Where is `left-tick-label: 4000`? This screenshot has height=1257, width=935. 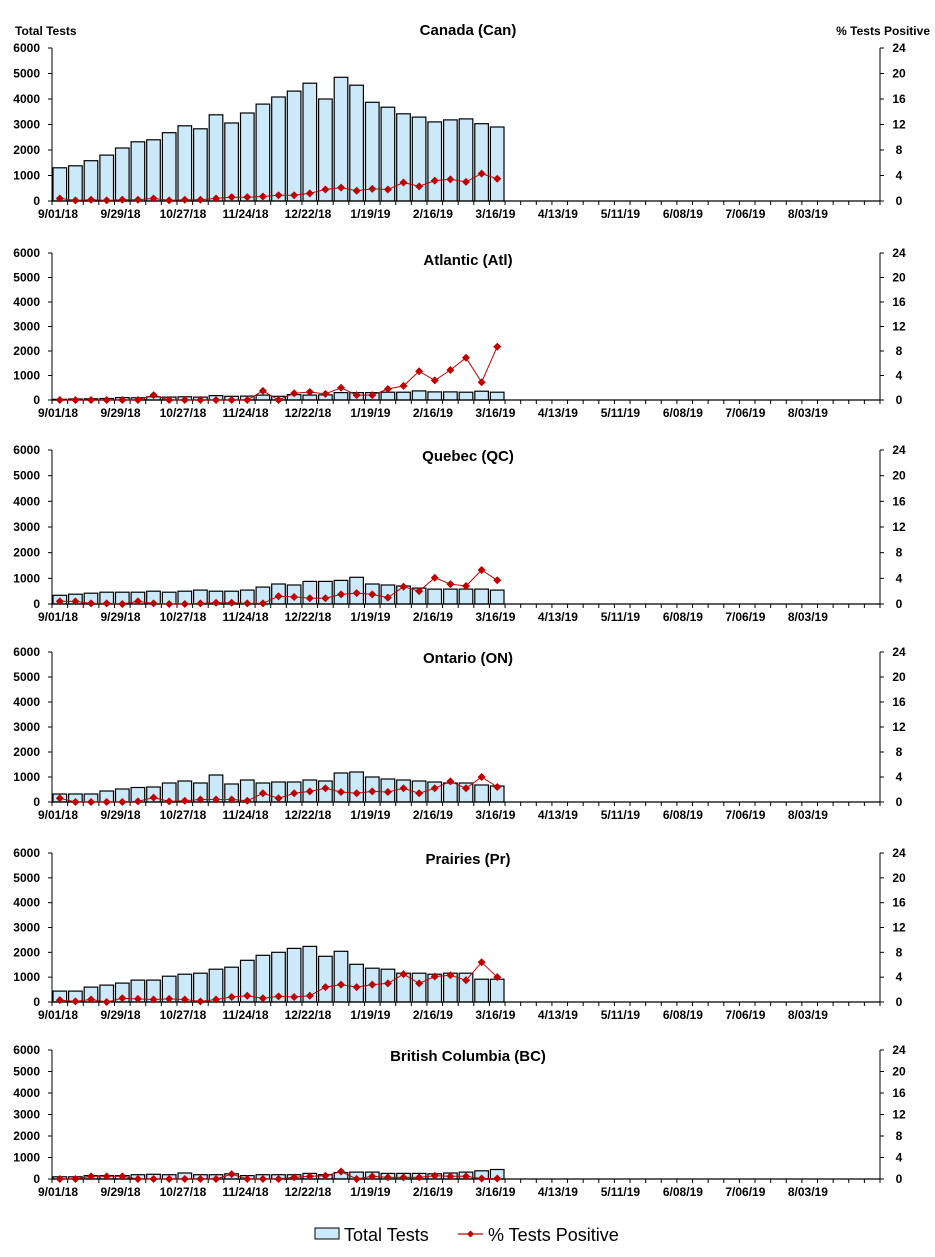 left-tick-label: 4000 is located at coordinates (26, 99).